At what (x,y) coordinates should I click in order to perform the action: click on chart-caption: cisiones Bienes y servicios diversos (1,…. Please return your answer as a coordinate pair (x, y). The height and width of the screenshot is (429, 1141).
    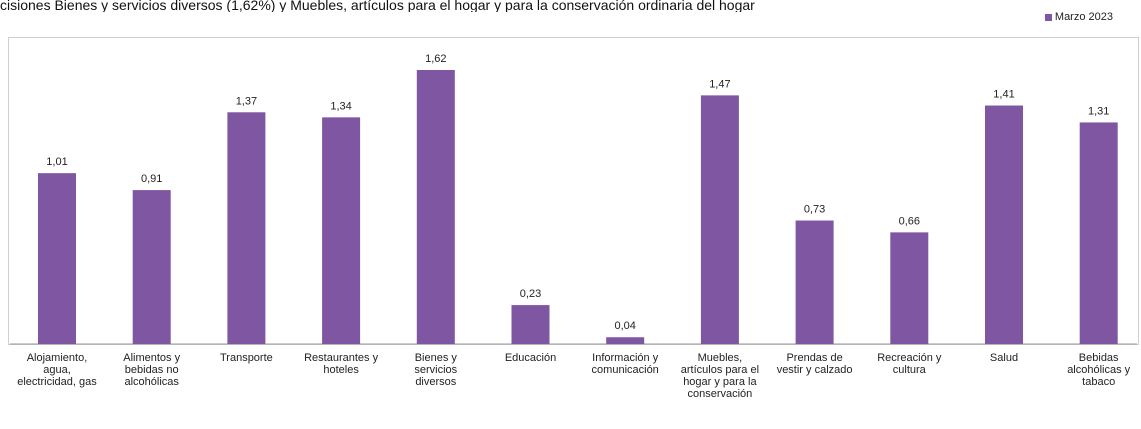
    Looking at the image, I should click on (377, 6).